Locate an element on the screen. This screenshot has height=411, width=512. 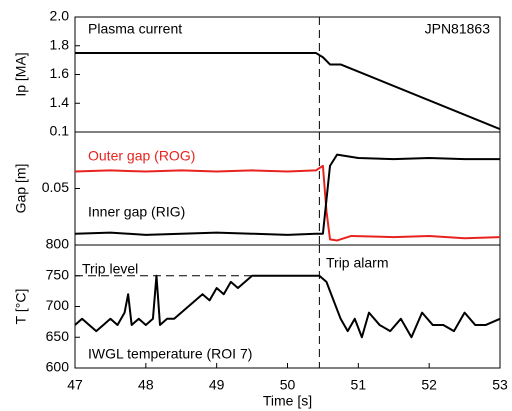
annotation: Trip level is located at coordinates (110, 269).